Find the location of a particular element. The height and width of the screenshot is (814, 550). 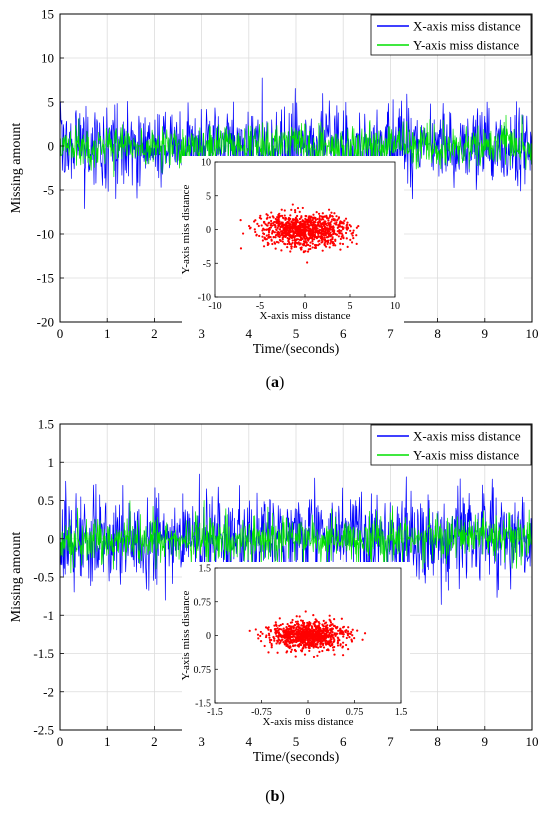

x-tick-label: 8 is located at coordinates (437, 741).